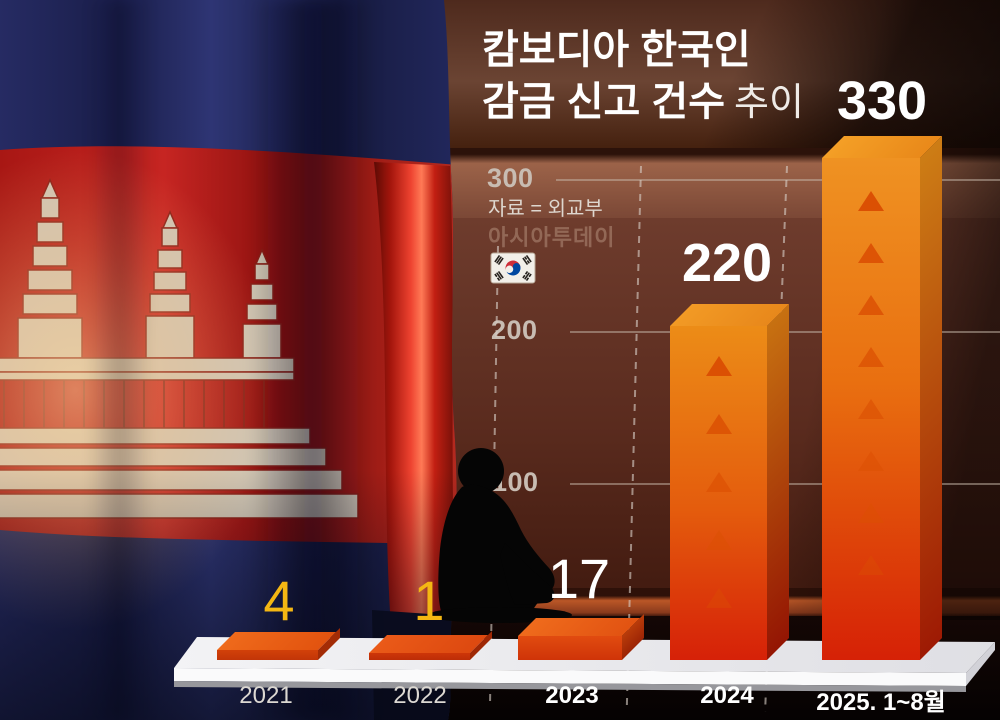  I want to click on title-line2-bold: 감금 신고 건수, so click(604, 102).